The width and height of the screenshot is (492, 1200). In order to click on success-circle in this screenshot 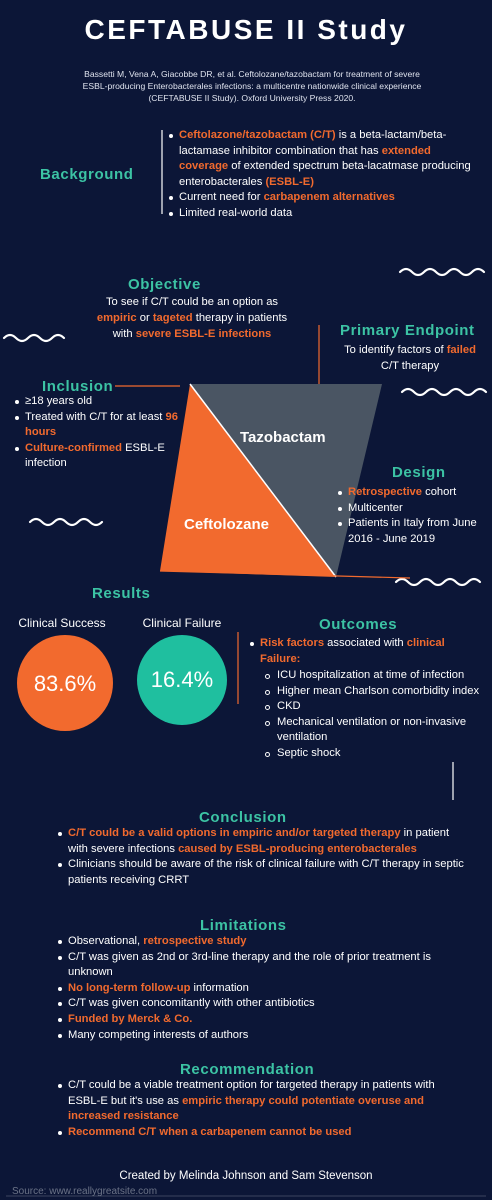, I will do `click(65, 683)`.